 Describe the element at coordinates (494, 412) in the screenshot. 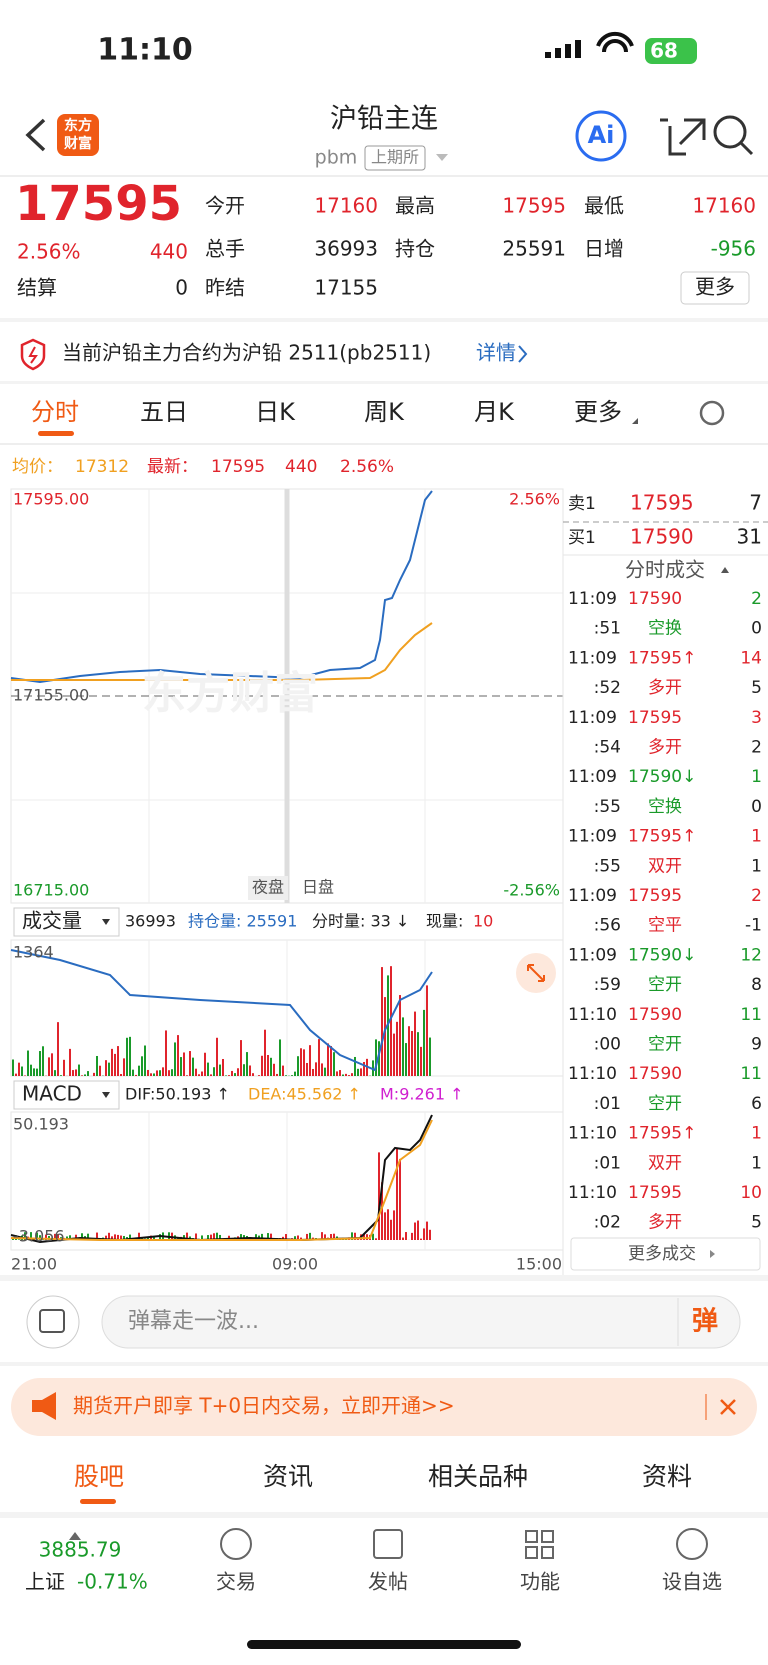

I see `tab: 月K` at that location.